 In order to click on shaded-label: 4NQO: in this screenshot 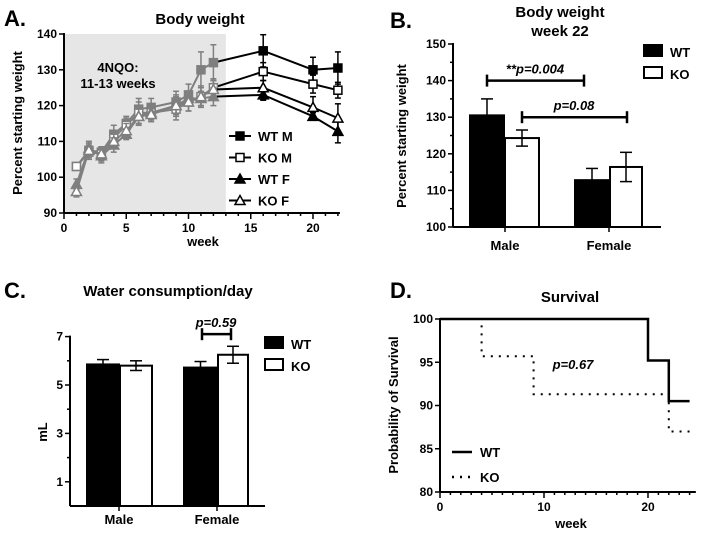, I will do `click(117, 67)`.